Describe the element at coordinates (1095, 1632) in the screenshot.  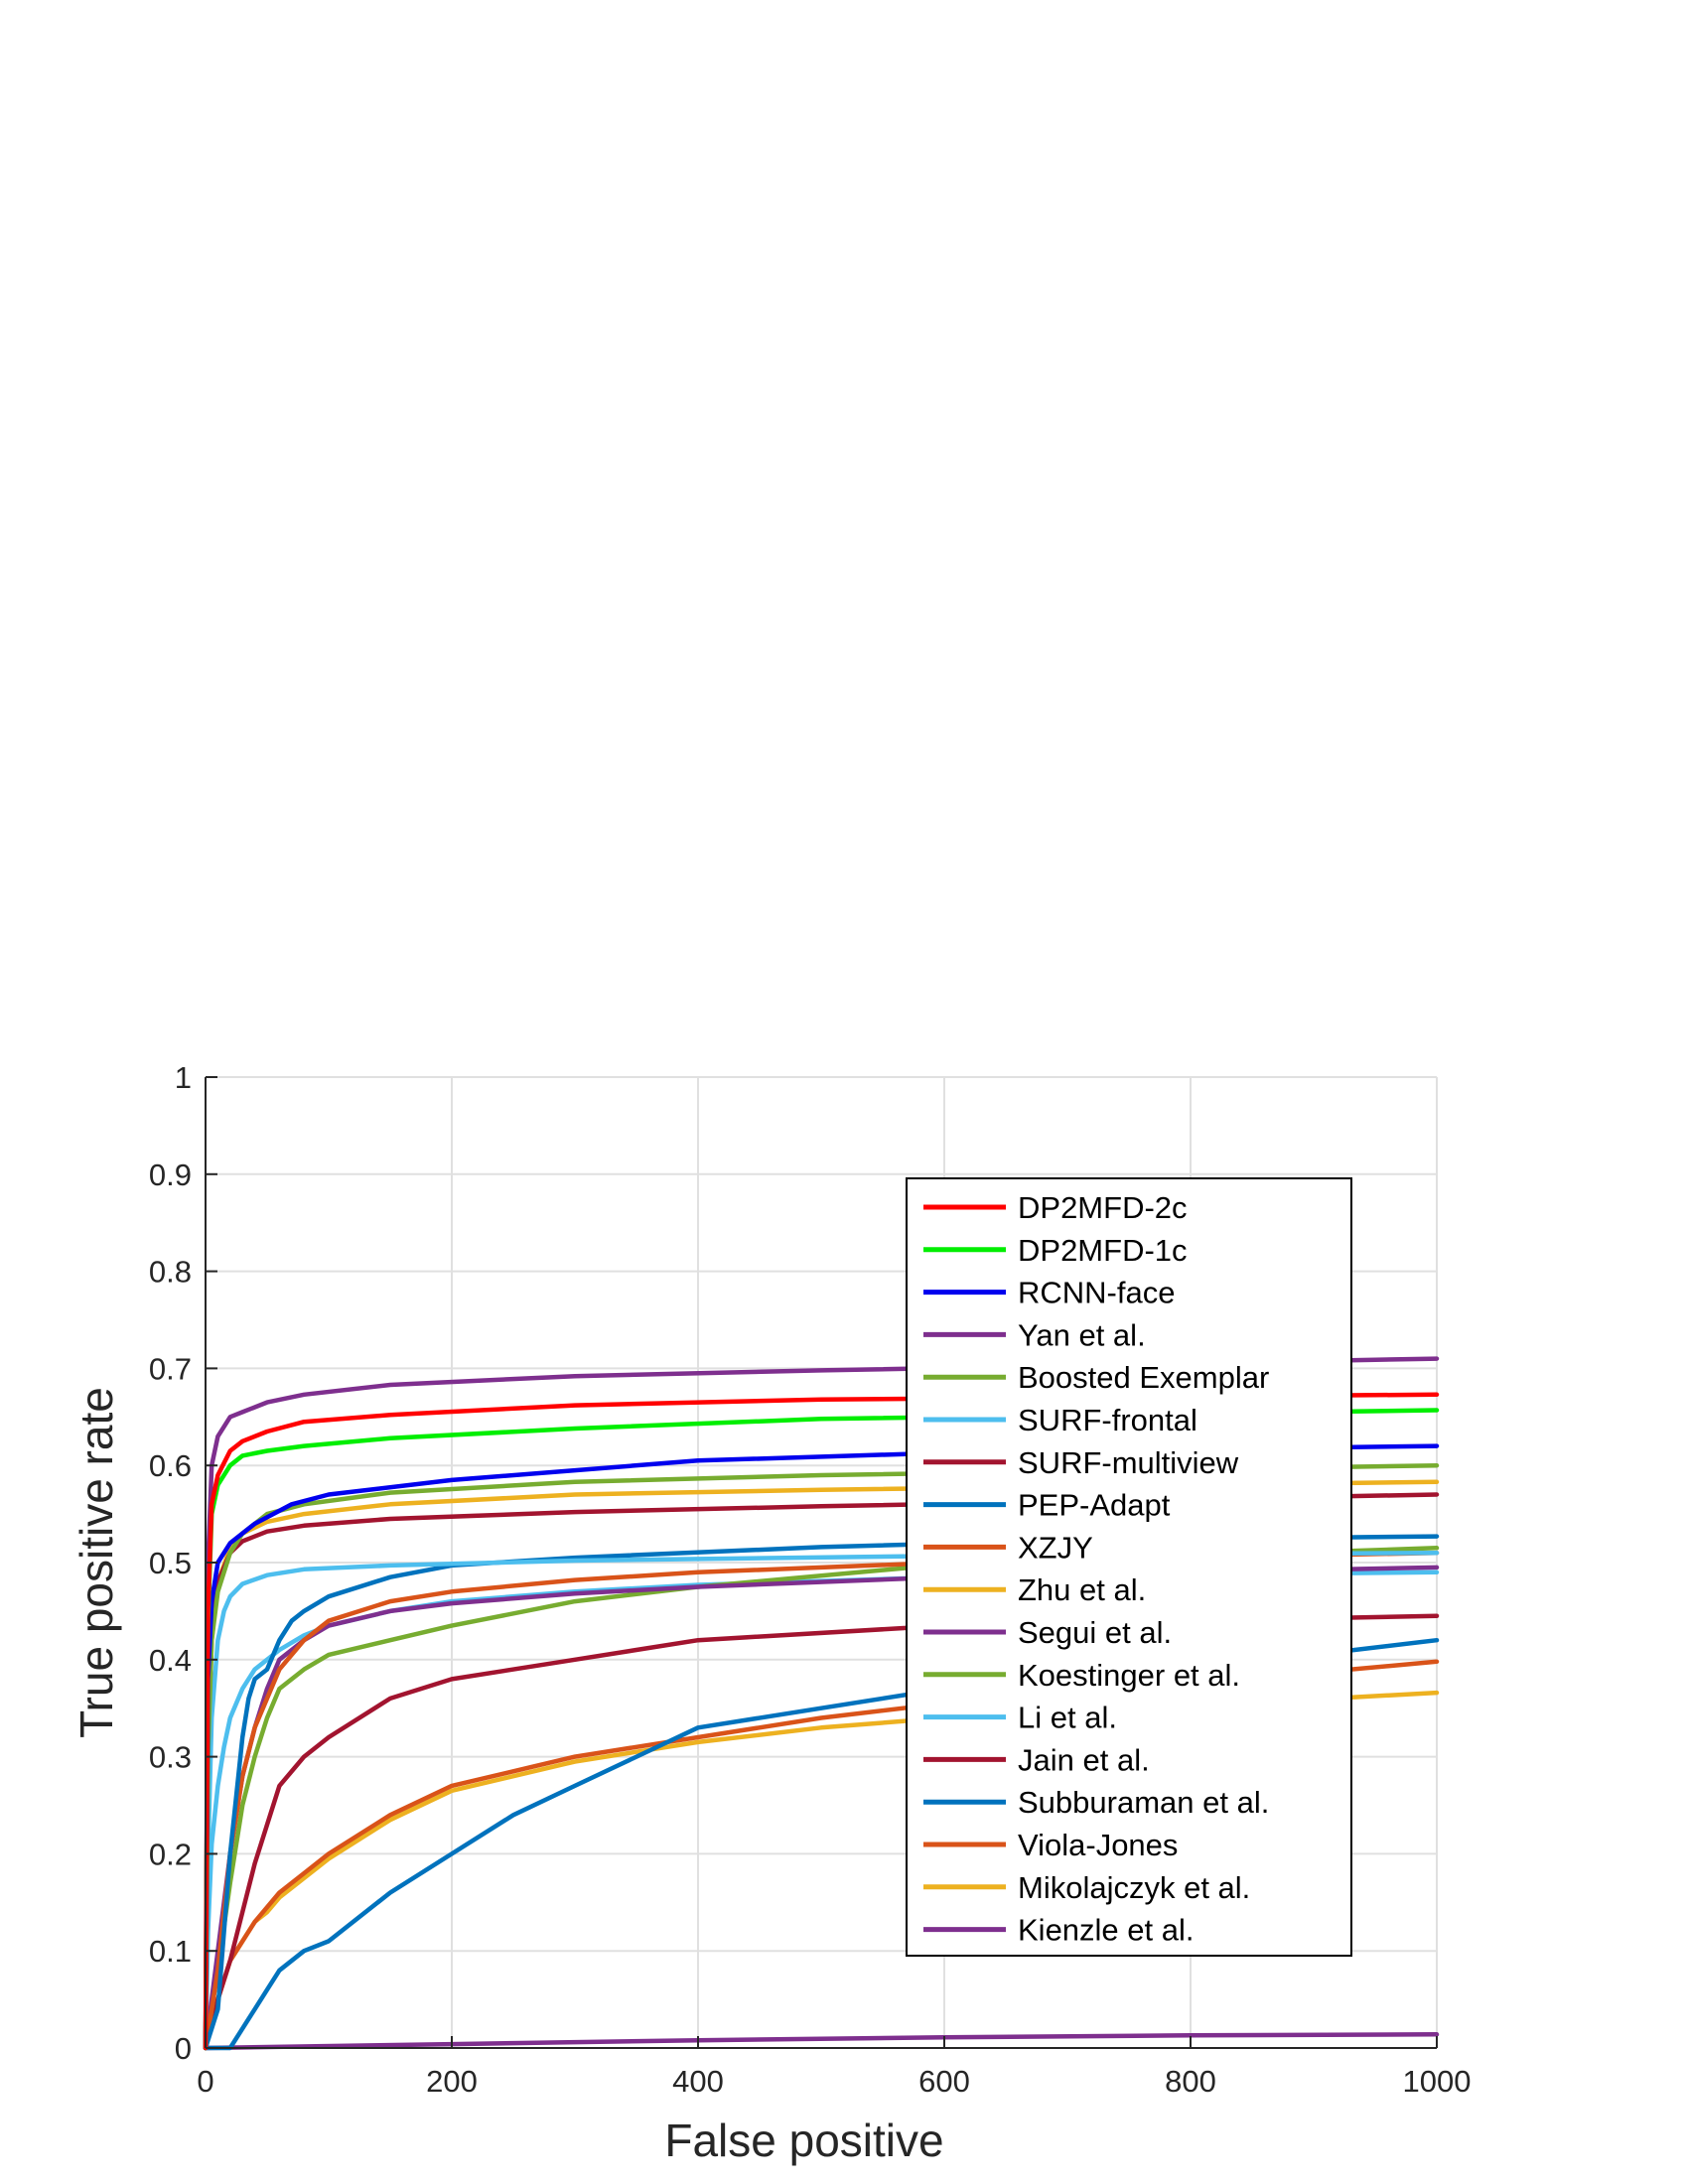
I see `legend-label-segui-et-al: Segui et al.` at that location.